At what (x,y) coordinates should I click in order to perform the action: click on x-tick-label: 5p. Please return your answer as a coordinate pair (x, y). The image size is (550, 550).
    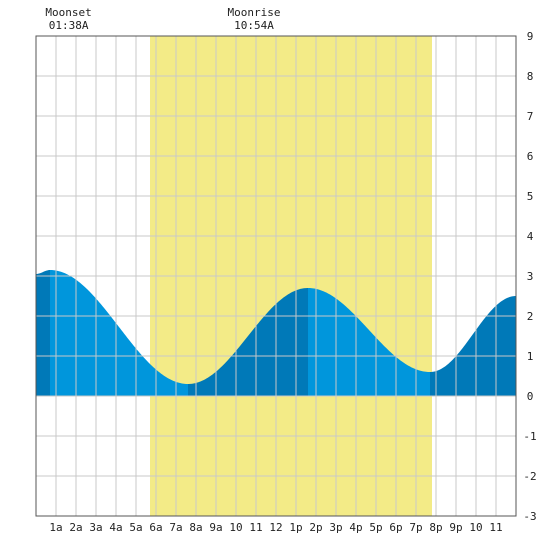
    Looking at the image, I should click on (375, 527).